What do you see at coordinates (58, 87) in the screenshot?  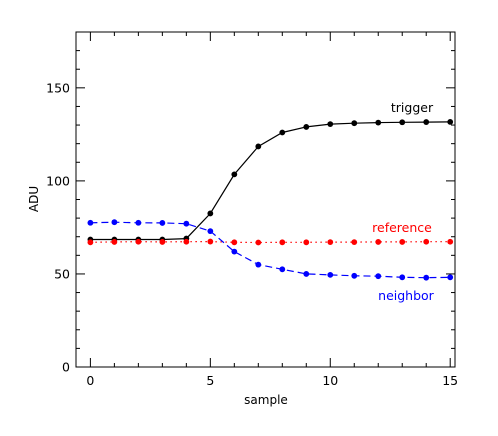 I see `y-tick-label: 150` at bounding box center [58, 87].